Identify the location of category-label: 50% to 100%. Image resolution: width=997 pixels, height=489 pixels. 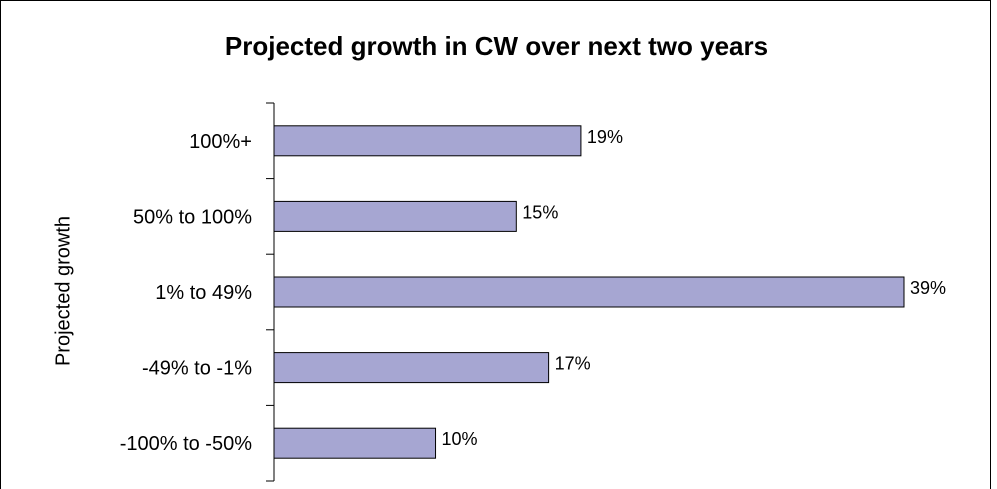
(192, 217).